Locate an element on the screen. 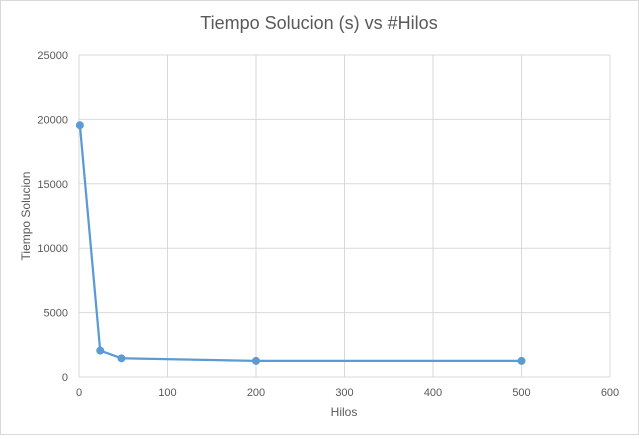 Image resolution: width=639 pixels, height=439 pixels. x-axis-title: Hilos is located at coordinates (344, 412).